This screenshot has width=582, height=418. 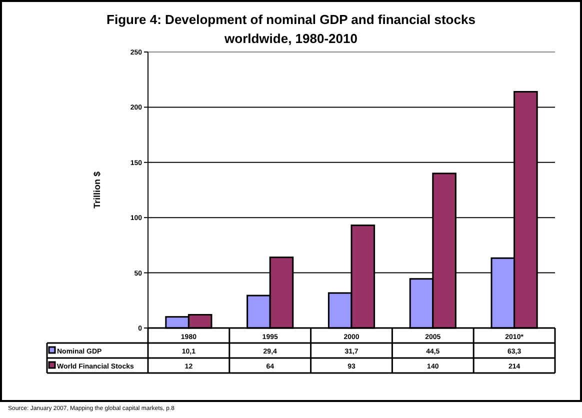 I want to click on y-axis-title: Trillion $, so click(x=97, y=190).